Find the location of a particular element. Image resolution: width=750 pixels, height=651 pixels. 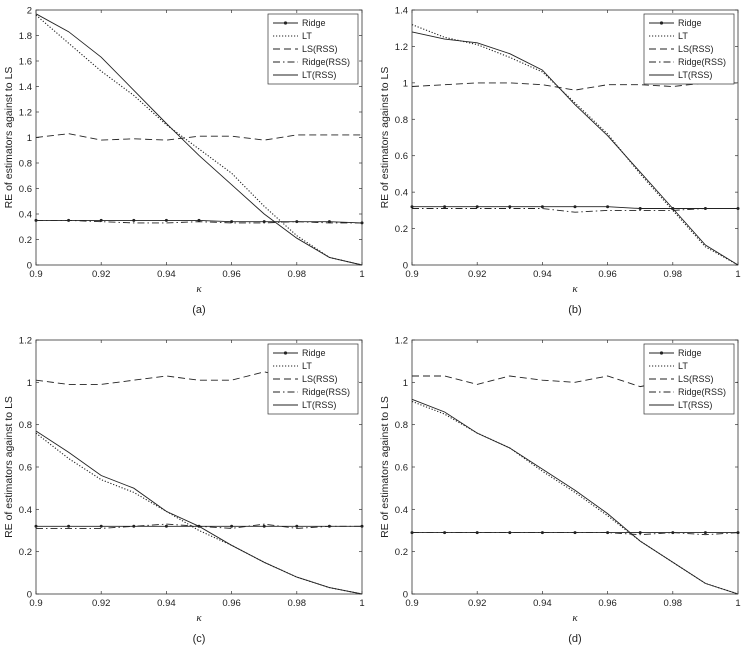

y-tick-label: 0.4 is located at coordinates (401, 193).